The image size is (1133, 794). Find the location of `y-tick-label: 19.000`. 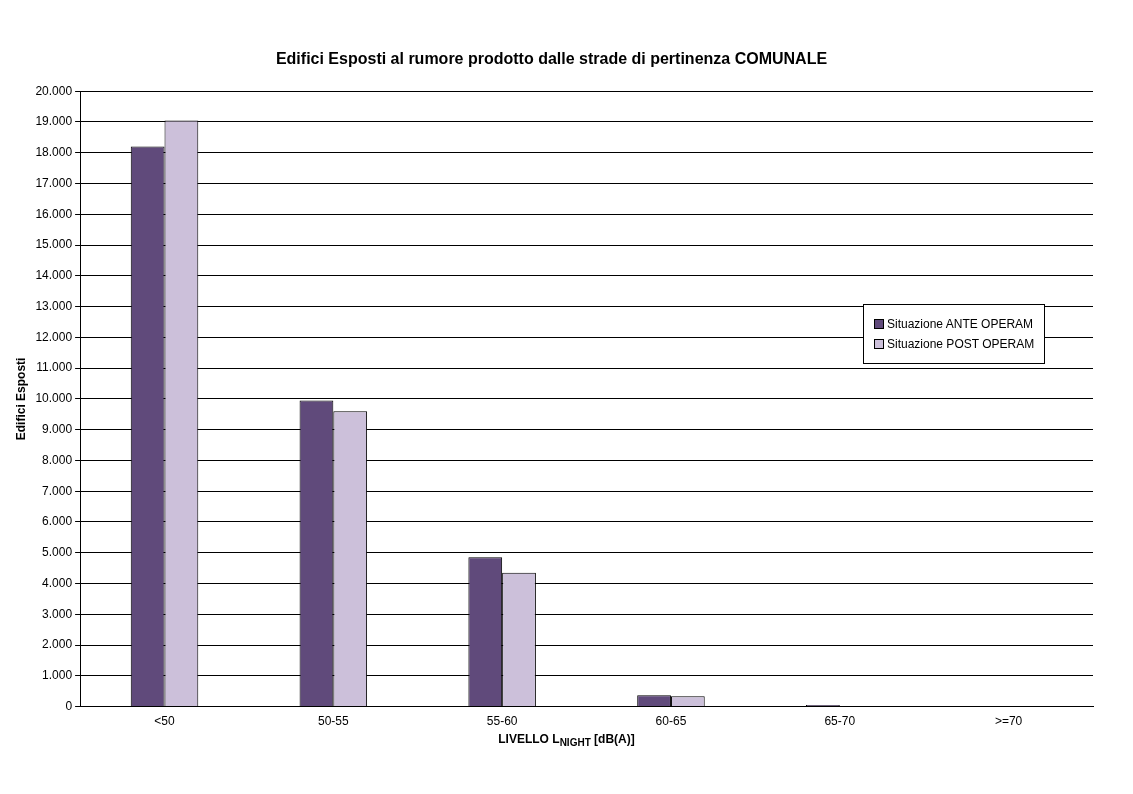

y-tick-label: 19.000 is located at coordinates (54, 121).